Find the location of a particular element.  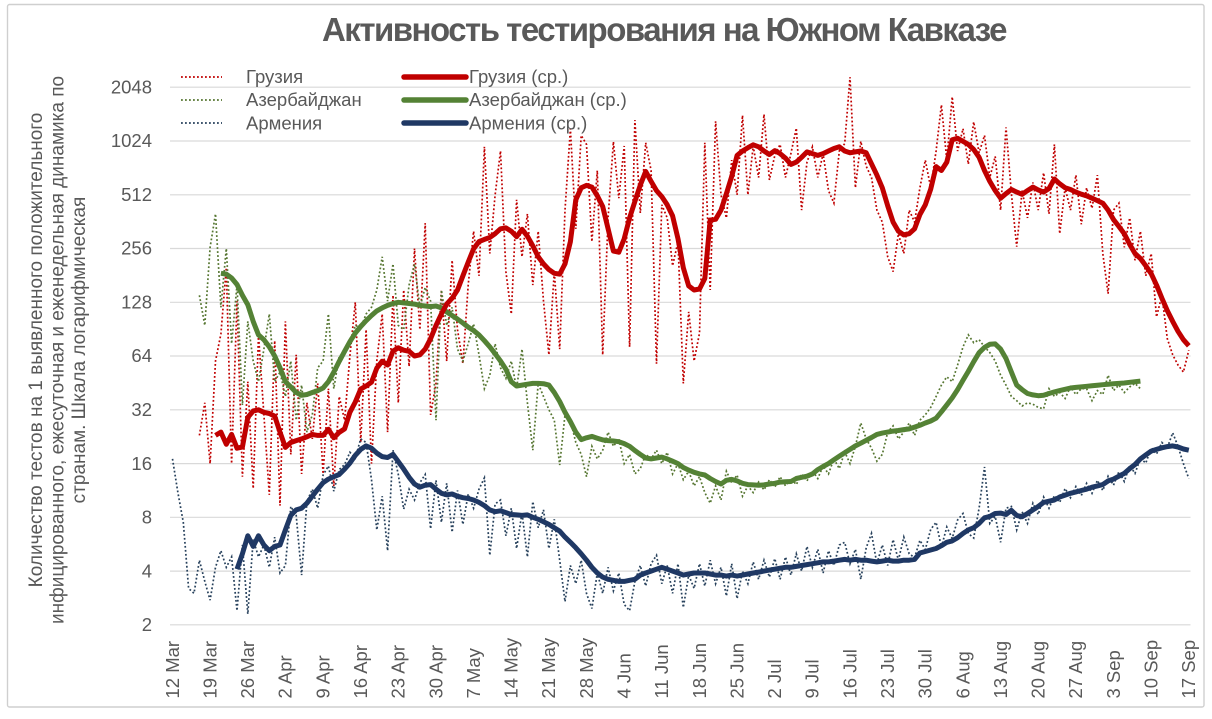

svg-text: 2 Apr is located at coordinates (285, 676).